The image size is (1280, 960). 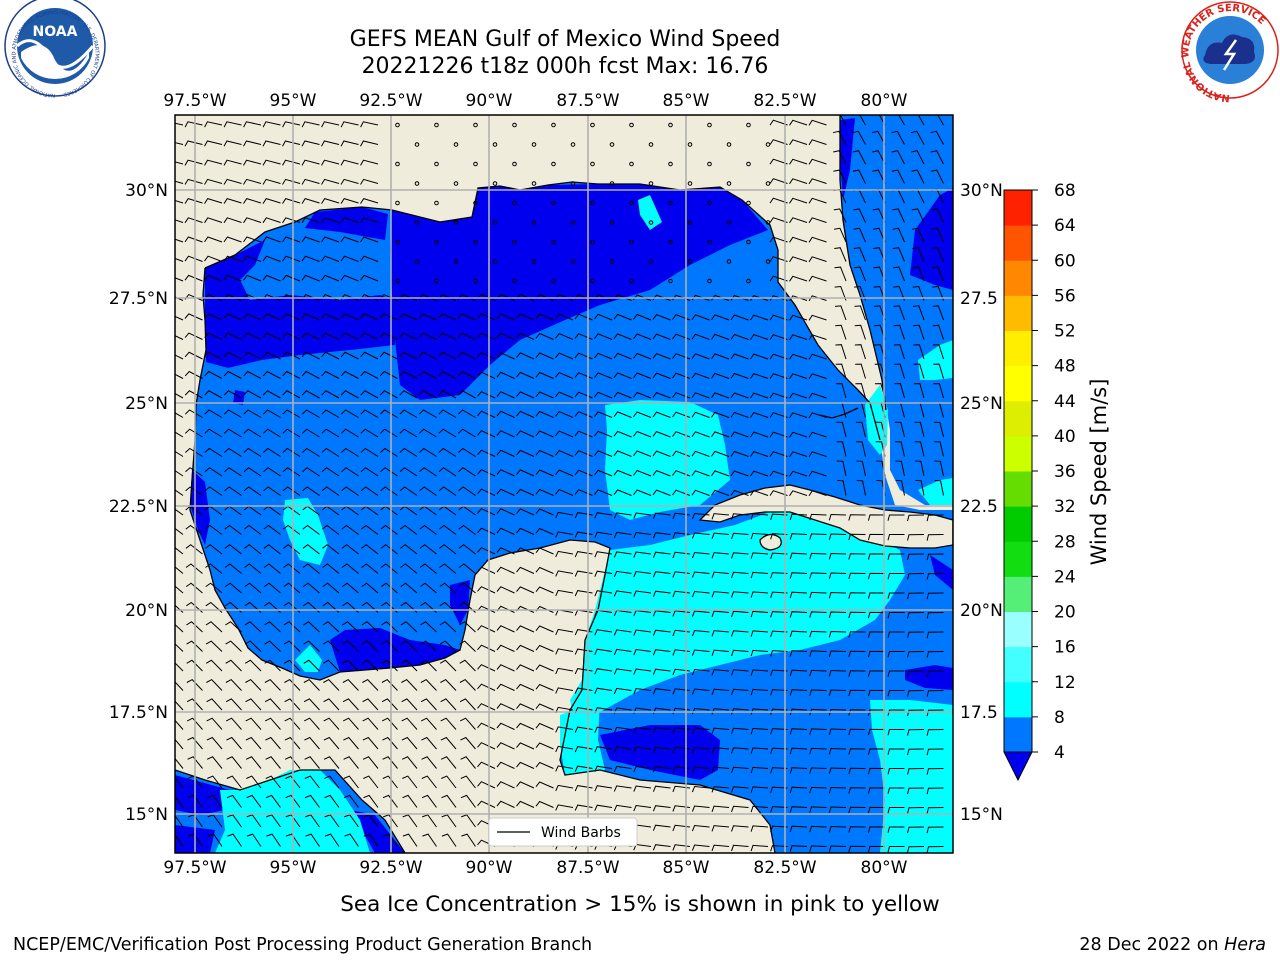 What do you see at coordinates (1065, 261) in the screenshot?
I see `colorbar-tick-label: 60` at bounding box center [1065, 261].